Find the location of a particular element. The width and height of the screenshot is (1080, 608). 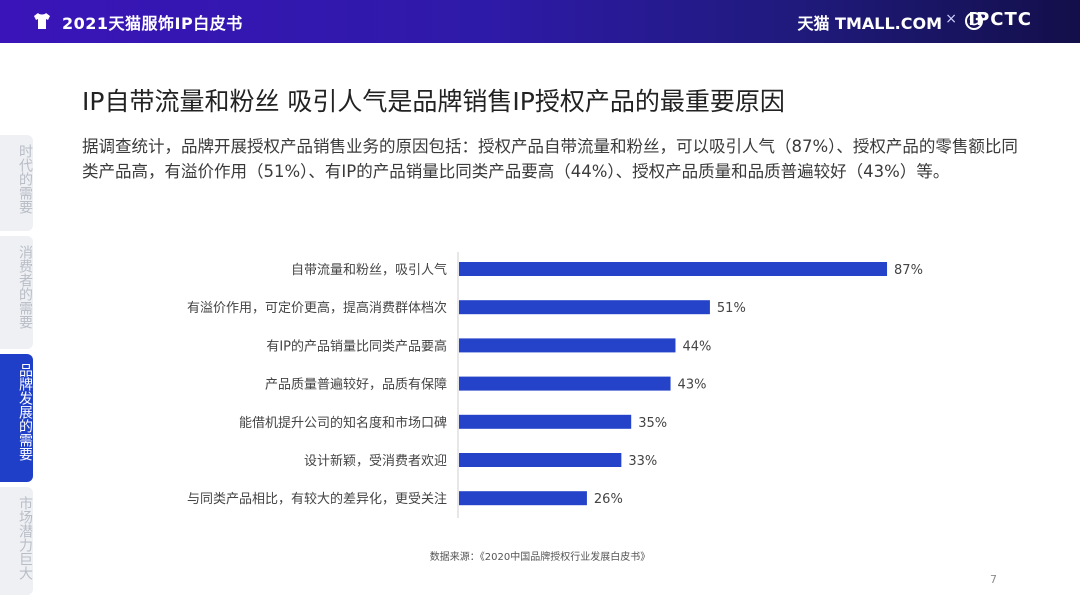

data-source-note: 数据来源：《2020中国品牌授权行业发展白皮书》 is located at coordinates (540, 557).